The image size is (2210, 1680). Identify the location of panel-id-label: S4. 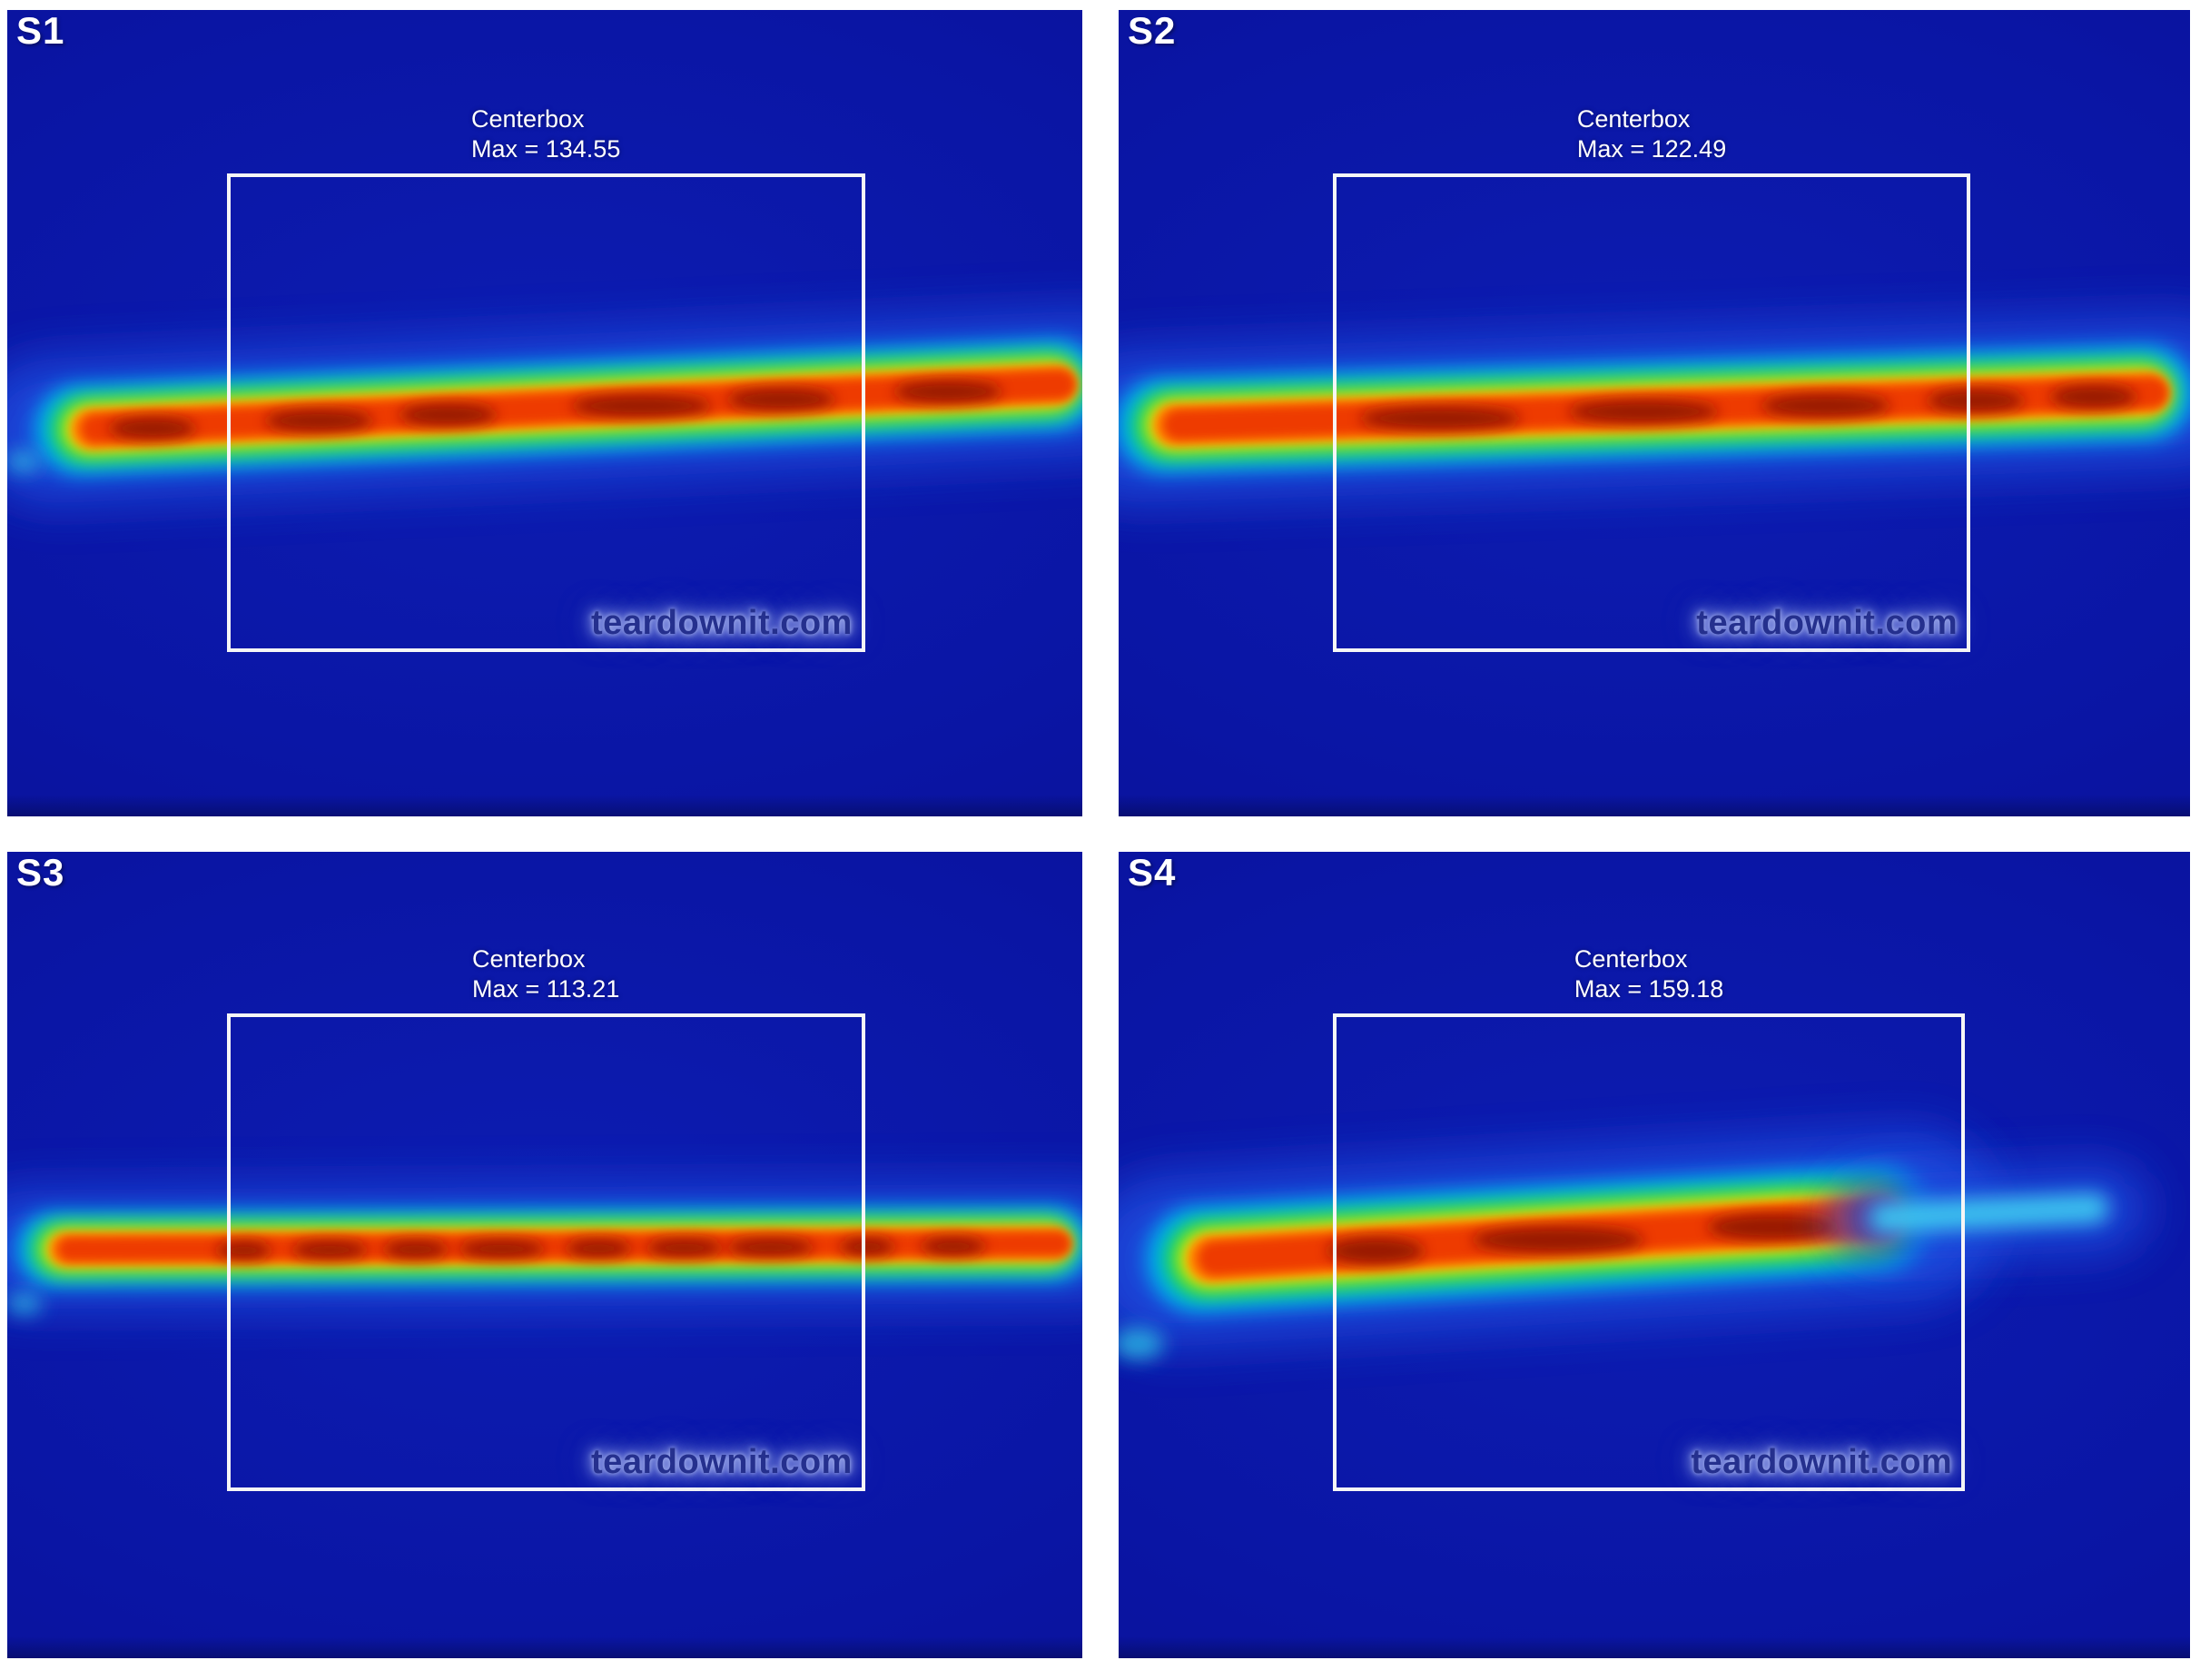
(1152, 873).